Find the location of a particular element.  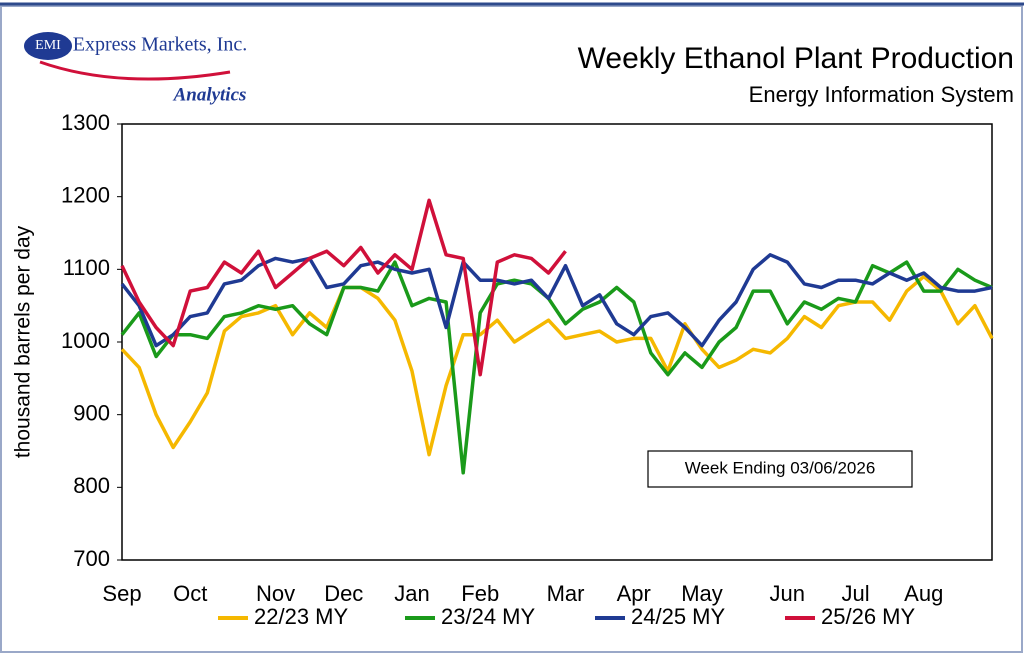

annotation-box is located at coordinates (780, 469).